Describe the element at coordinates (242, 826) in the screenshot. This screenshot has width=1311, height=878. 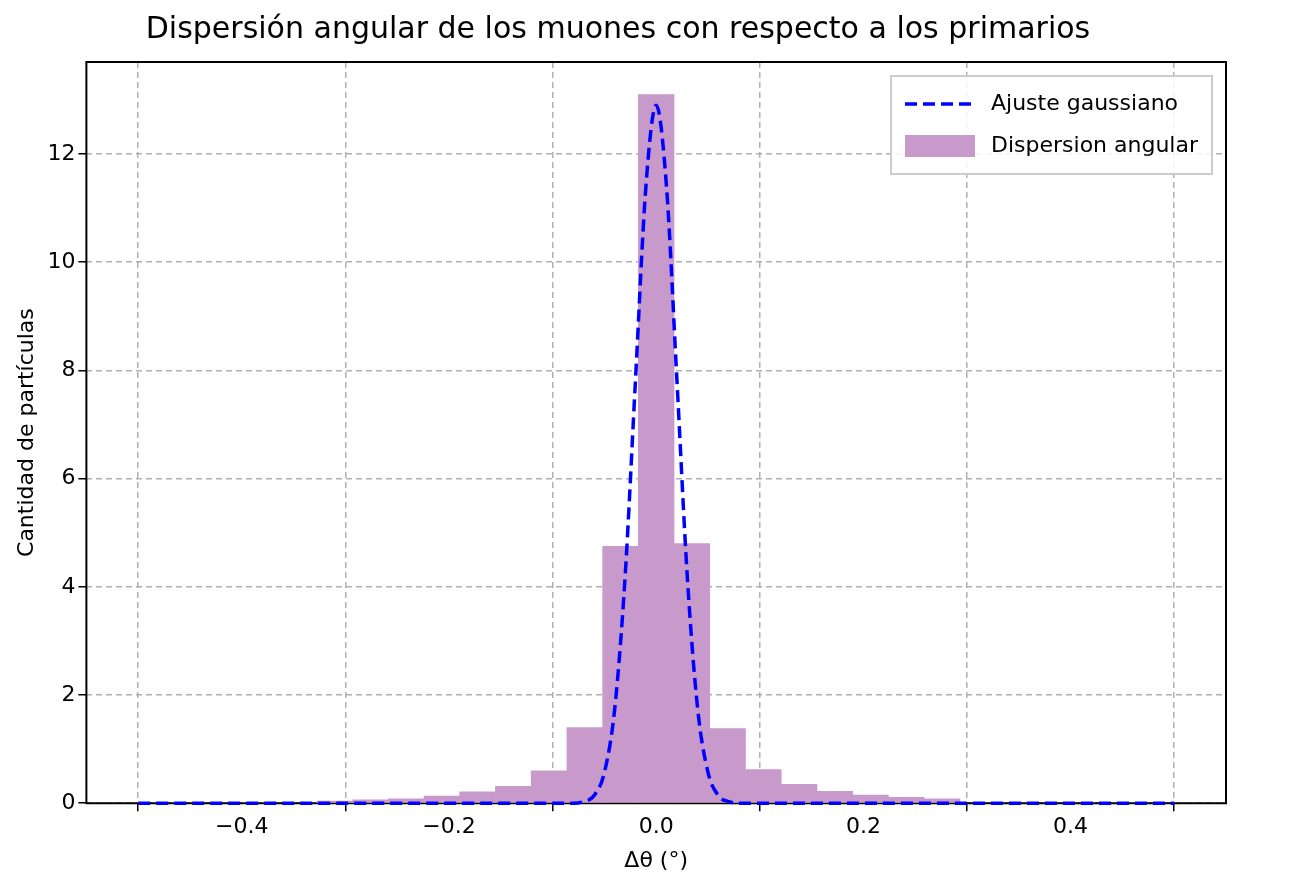
I see `x-tick-label: −0.4` at that location.